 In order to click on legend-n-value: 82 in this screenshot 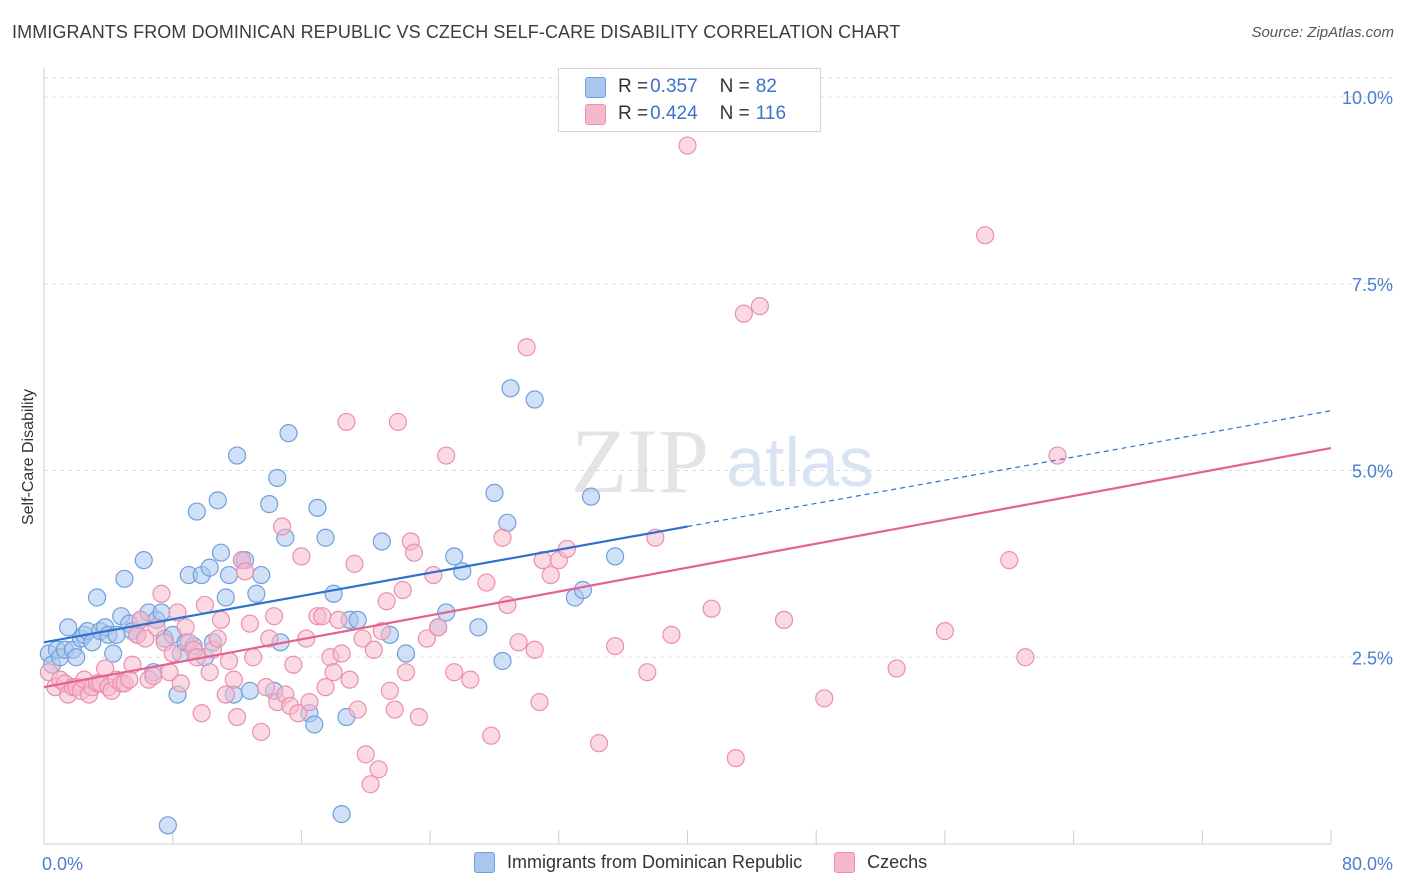, I will do `click(766, 86)`.